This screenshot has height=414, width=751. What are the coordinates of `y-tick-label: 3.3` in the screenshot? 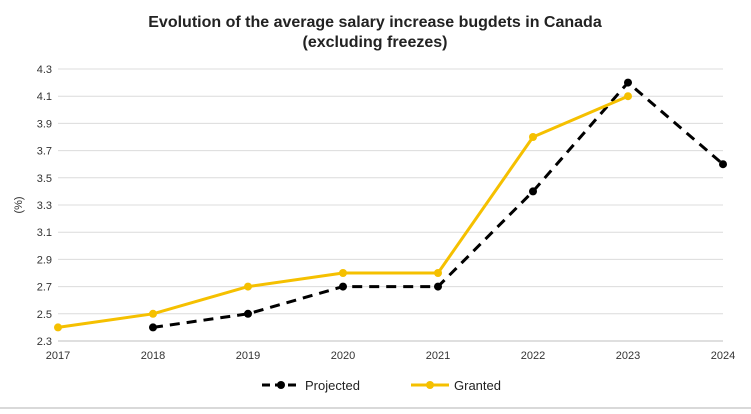 It's located at (44, 206).